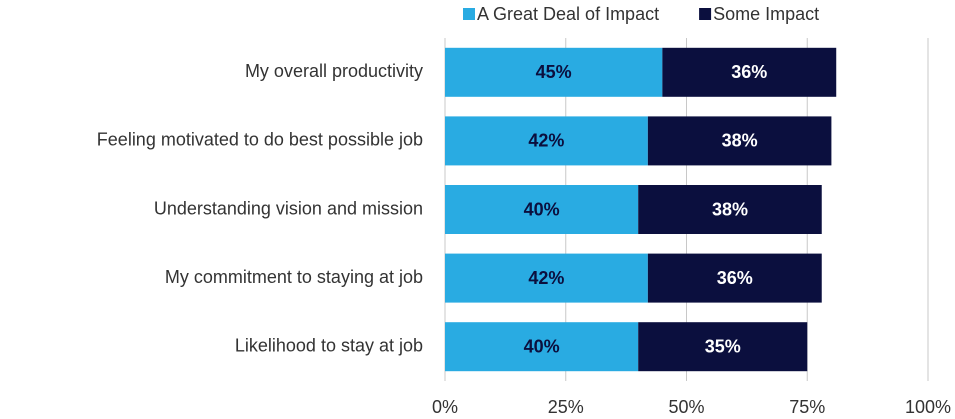  Describe the element at coordinates (928, 407) in the screenshot. I see `x-tick-label: 100%` at that location.